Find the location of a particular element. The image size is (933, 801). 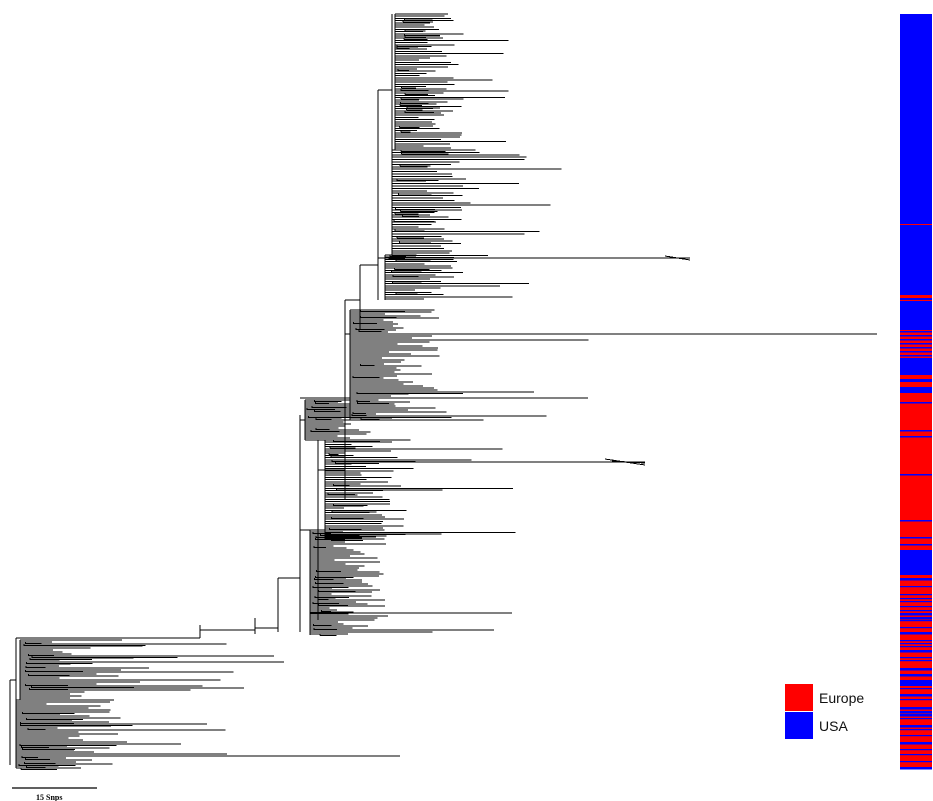

legend: Europe USA is located at coordinates (824, 711).